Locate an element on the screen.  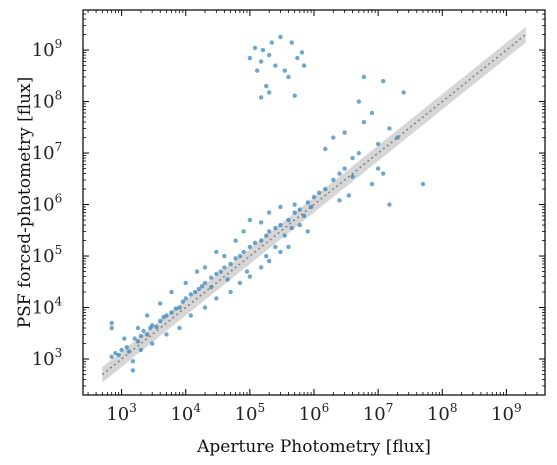
x-axis-label: Aperture Photometry [flux] is located at coordinates (313, 447).